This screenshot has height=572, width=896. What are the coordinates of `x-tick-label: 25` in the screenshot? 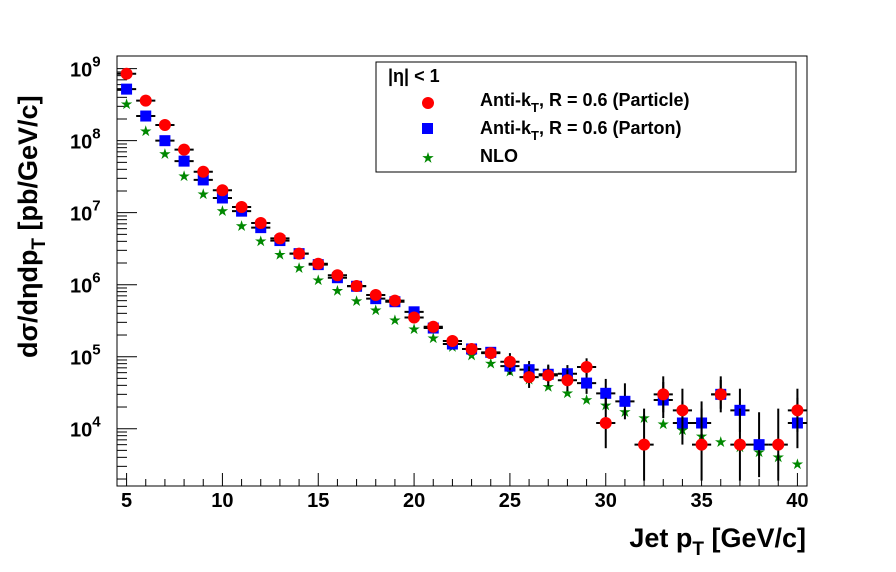 It's located at (510, 501).